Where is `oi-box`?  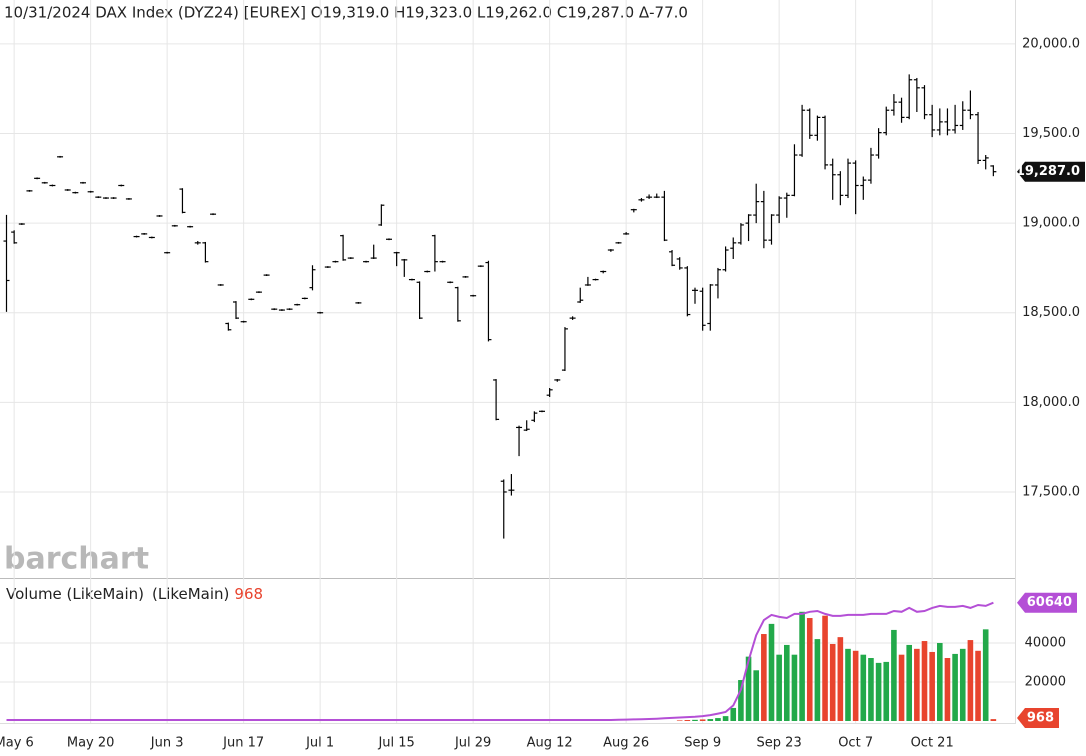 oi-box is located at coordinates (1047, 602).